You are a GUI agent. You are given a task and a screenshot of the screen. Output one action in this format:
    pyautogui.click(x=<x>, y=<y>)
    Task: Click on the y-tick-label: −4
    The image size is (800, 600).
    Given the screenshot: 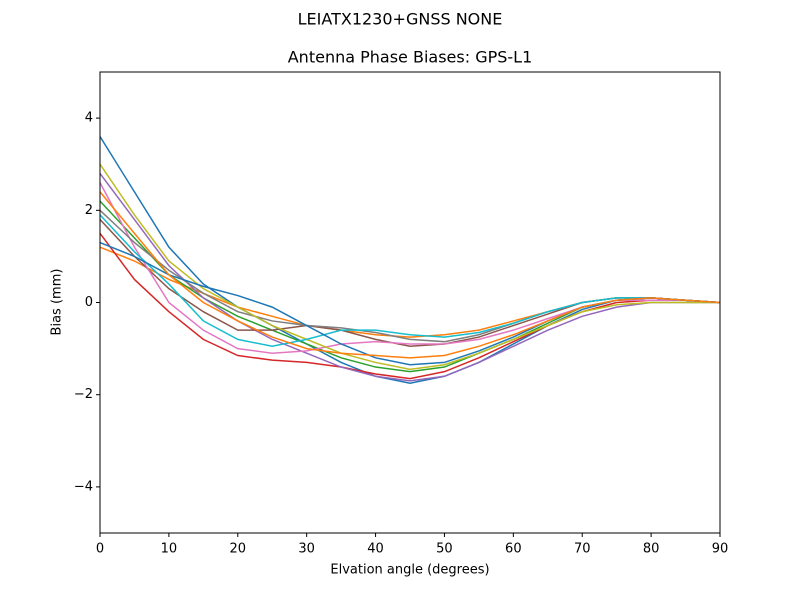 What is the action you would take?
    pyautogui.click(x=83, y=486)
    